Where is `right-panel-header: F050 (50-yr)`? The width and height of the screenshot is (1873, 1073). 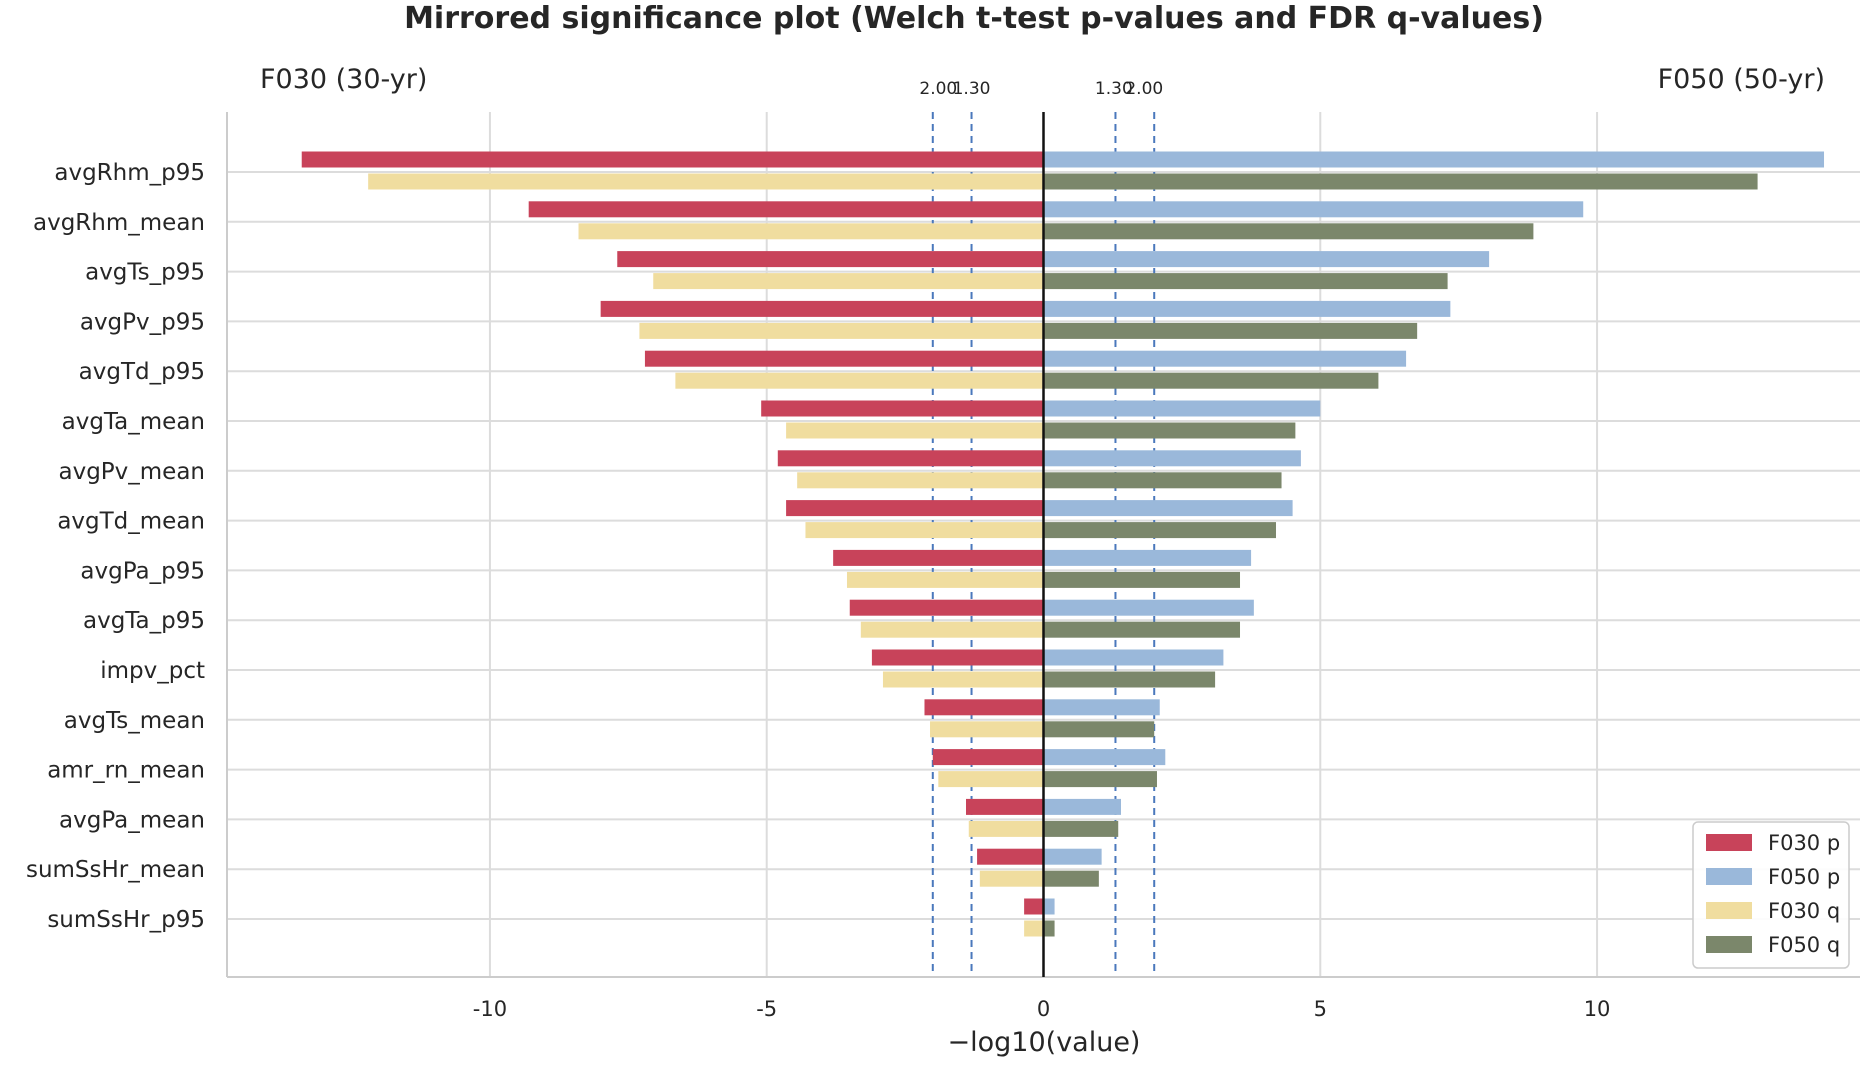
right-panel-header: F050 (50-yr) is located at coordinates (1741, 79).